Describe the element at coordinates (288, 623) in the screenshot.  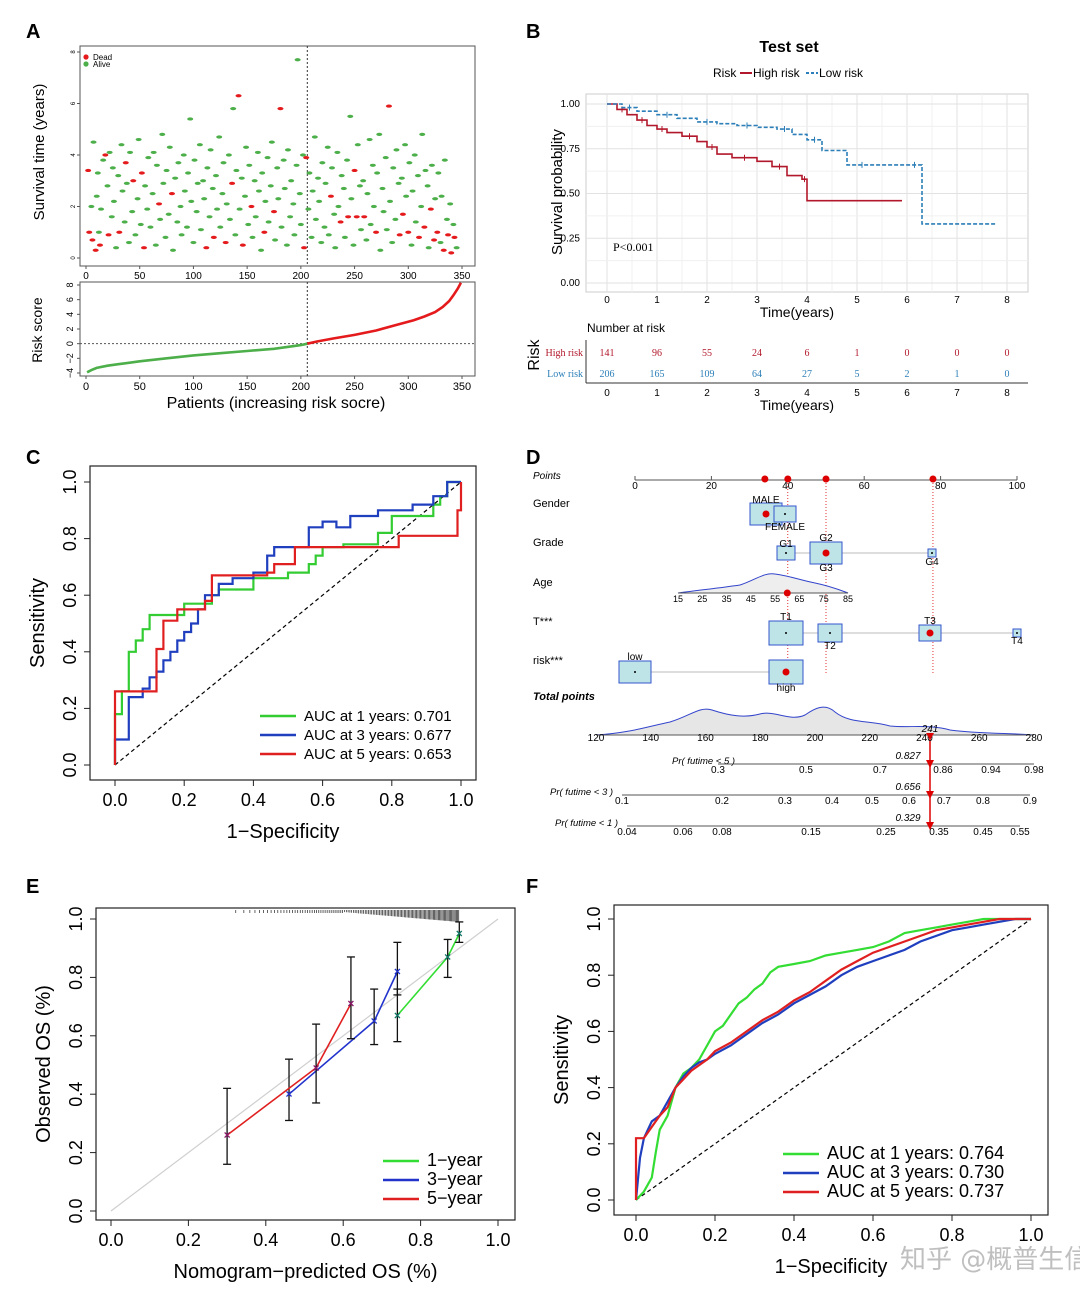
I see `diagonal-reference` at that location.